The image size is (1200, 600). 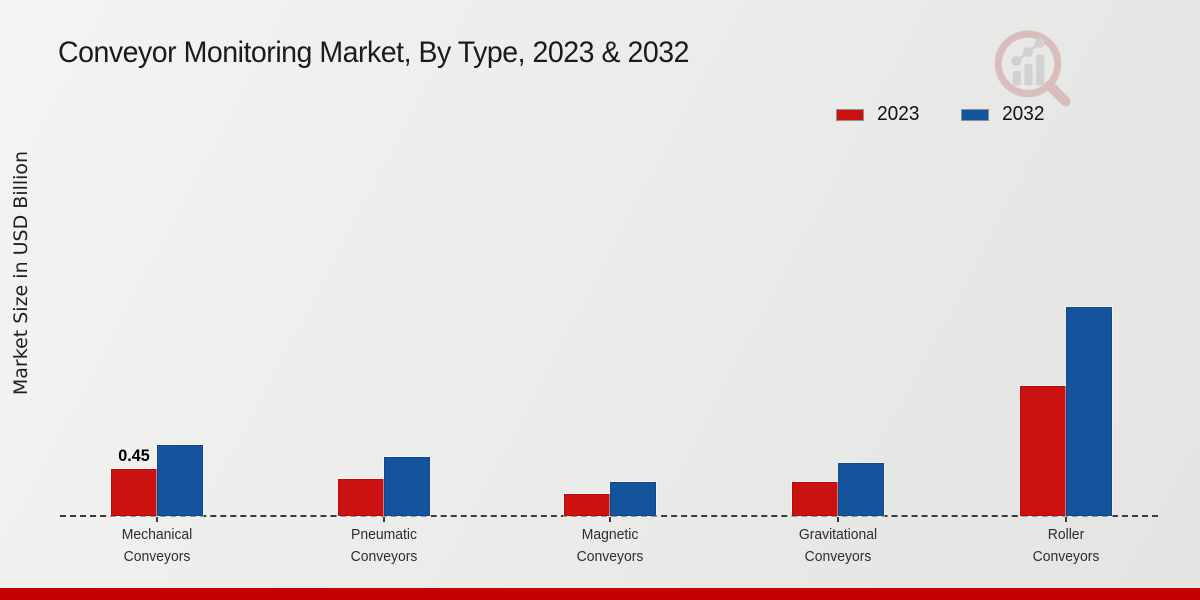 I want to click on legend-swatch-2032, so click(x=974, y=114).